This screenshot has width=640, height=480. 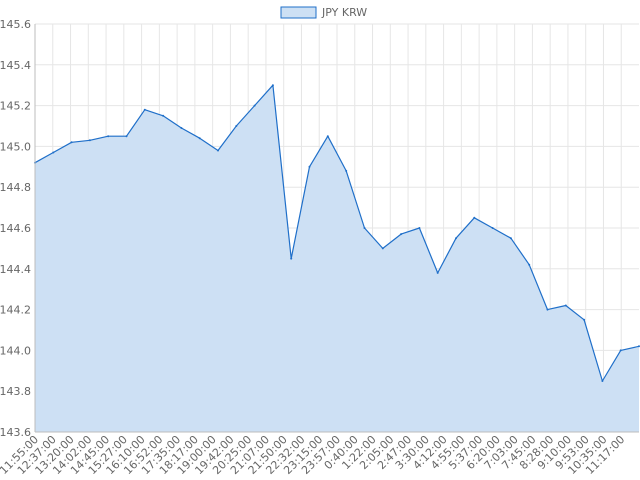 What do you see at coordinates (15, 187) in the screenshot?
I see `y-tick-label: 144.8` at bounding box center [15, 187].